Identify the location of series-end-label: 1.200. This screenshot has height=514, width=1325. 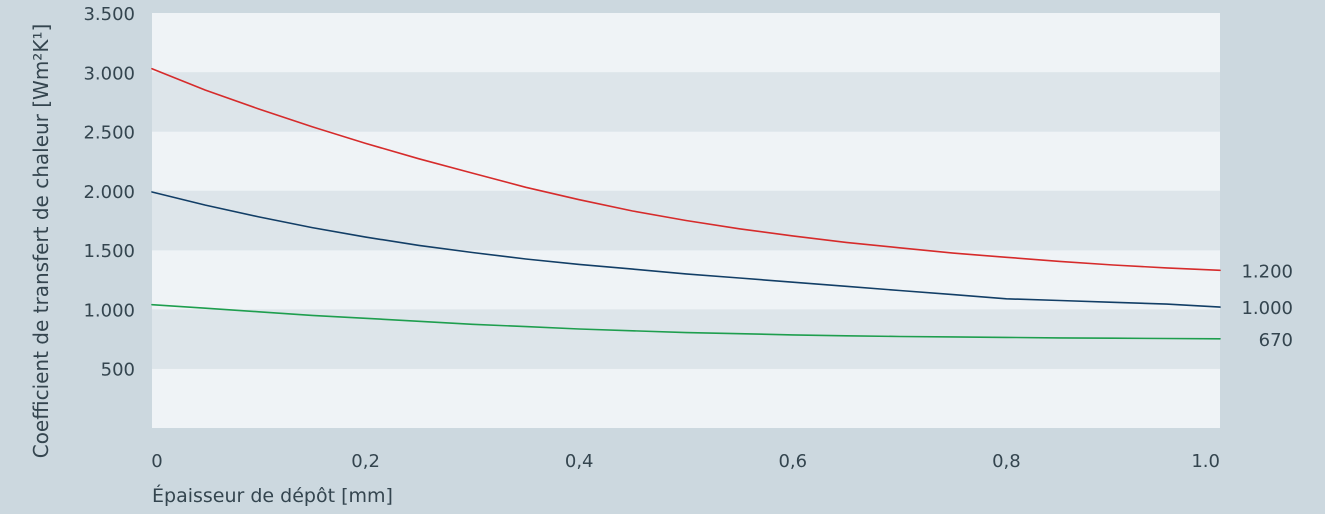
(1267, 271).